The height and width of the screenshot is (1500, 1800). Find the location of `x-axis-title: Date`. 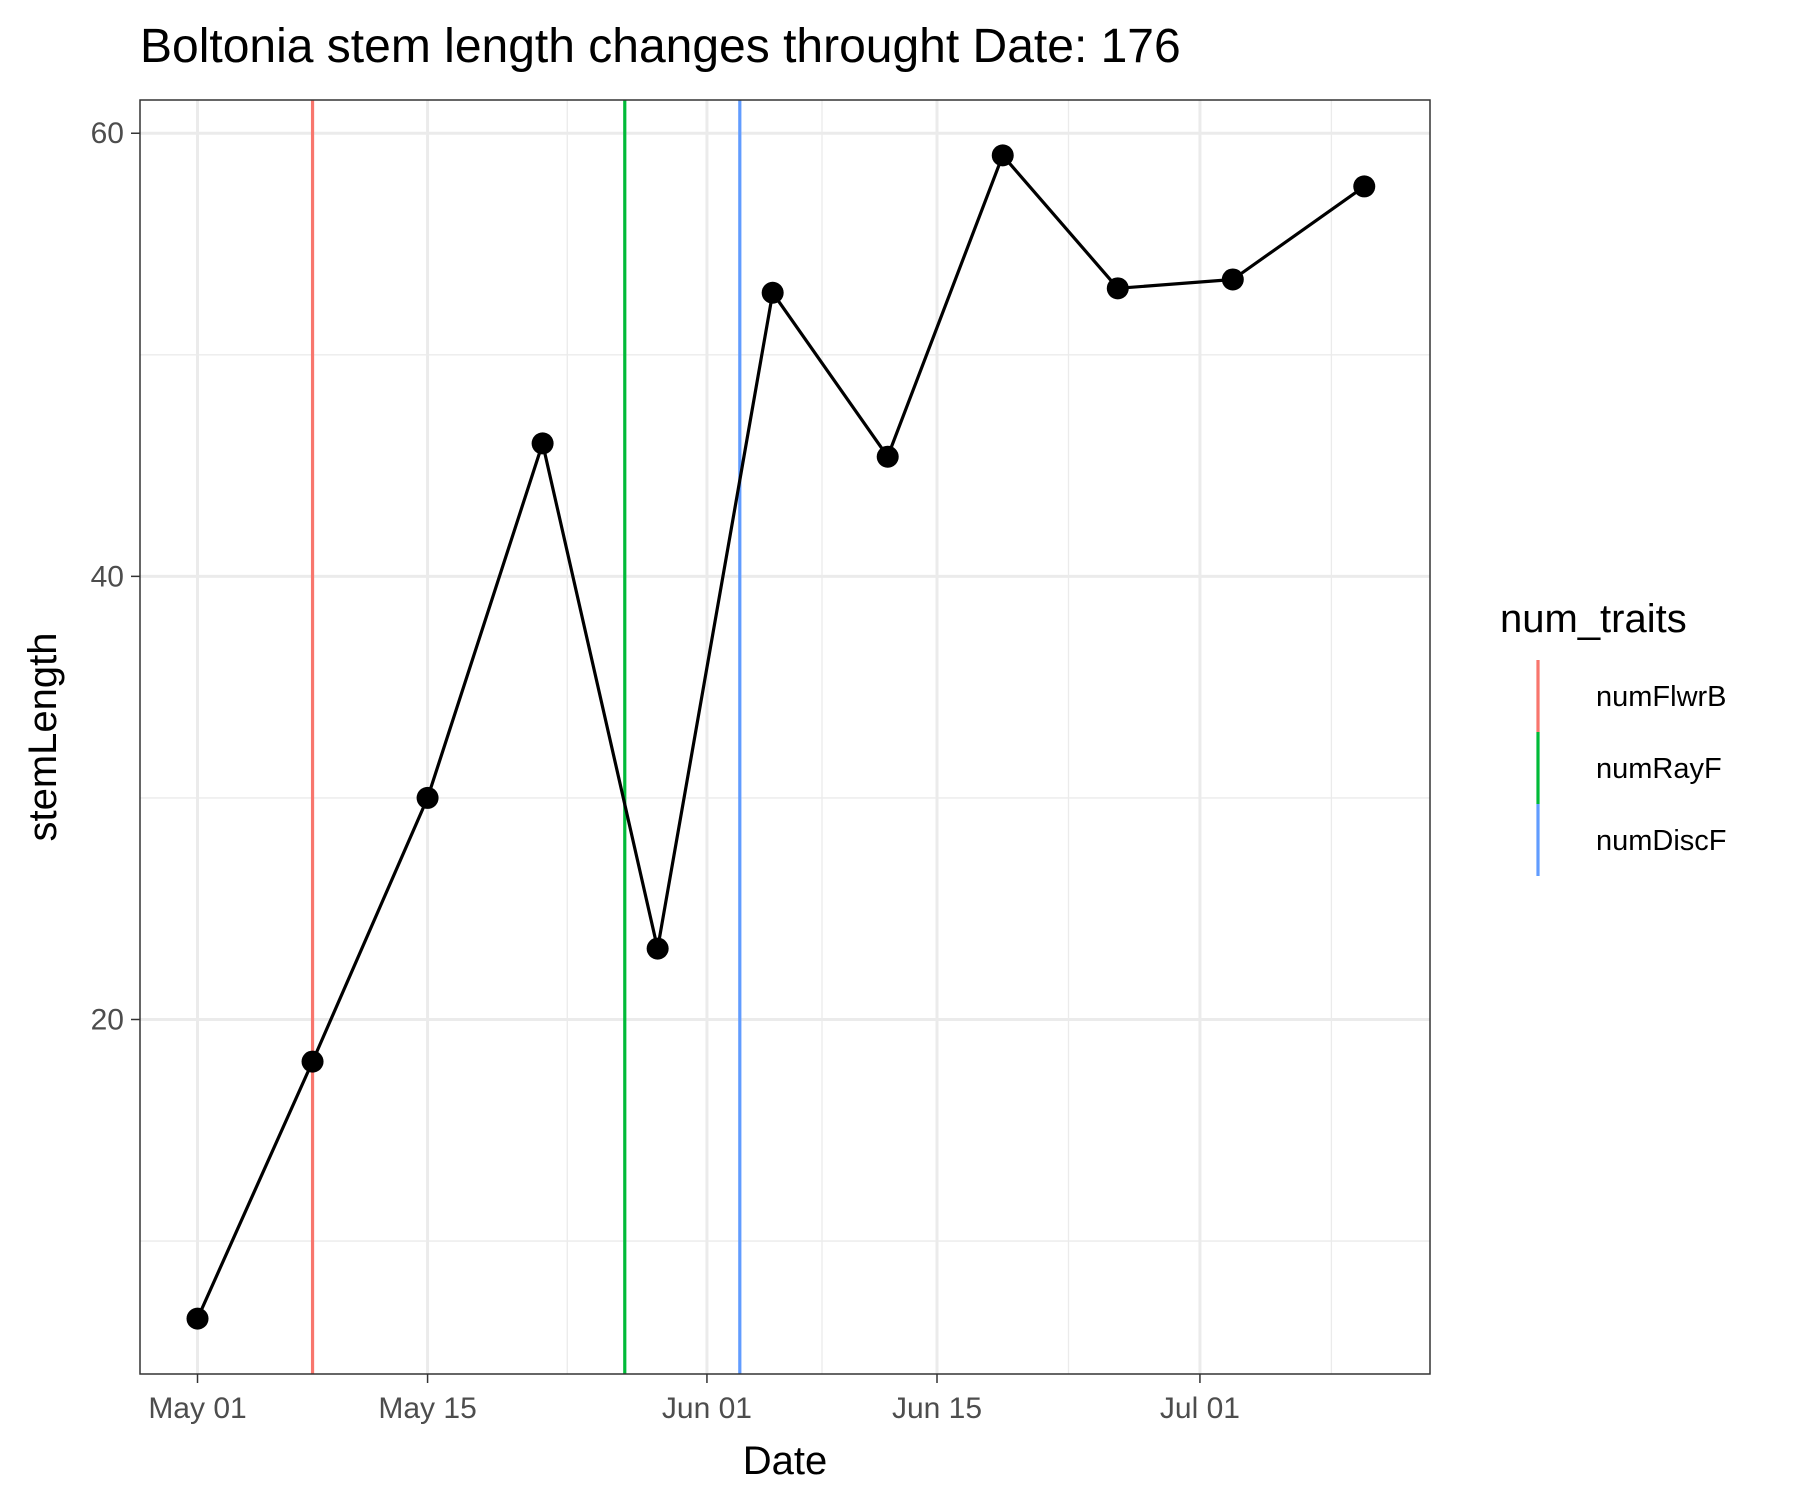

x-axis-title: Date is located at coordinates (785, 1461).